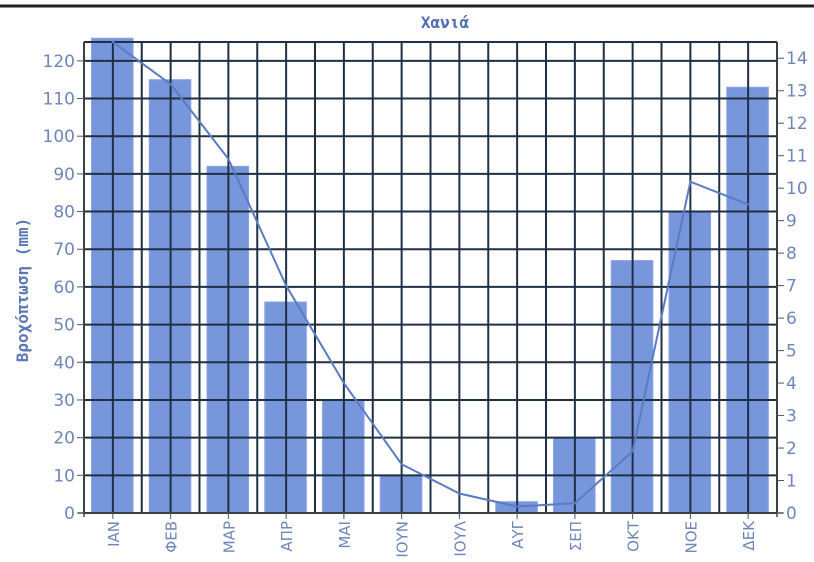 The height and width of the screenshot is (562, 814). I want to click on right-tick-label-10: 10, so click(797, 189).